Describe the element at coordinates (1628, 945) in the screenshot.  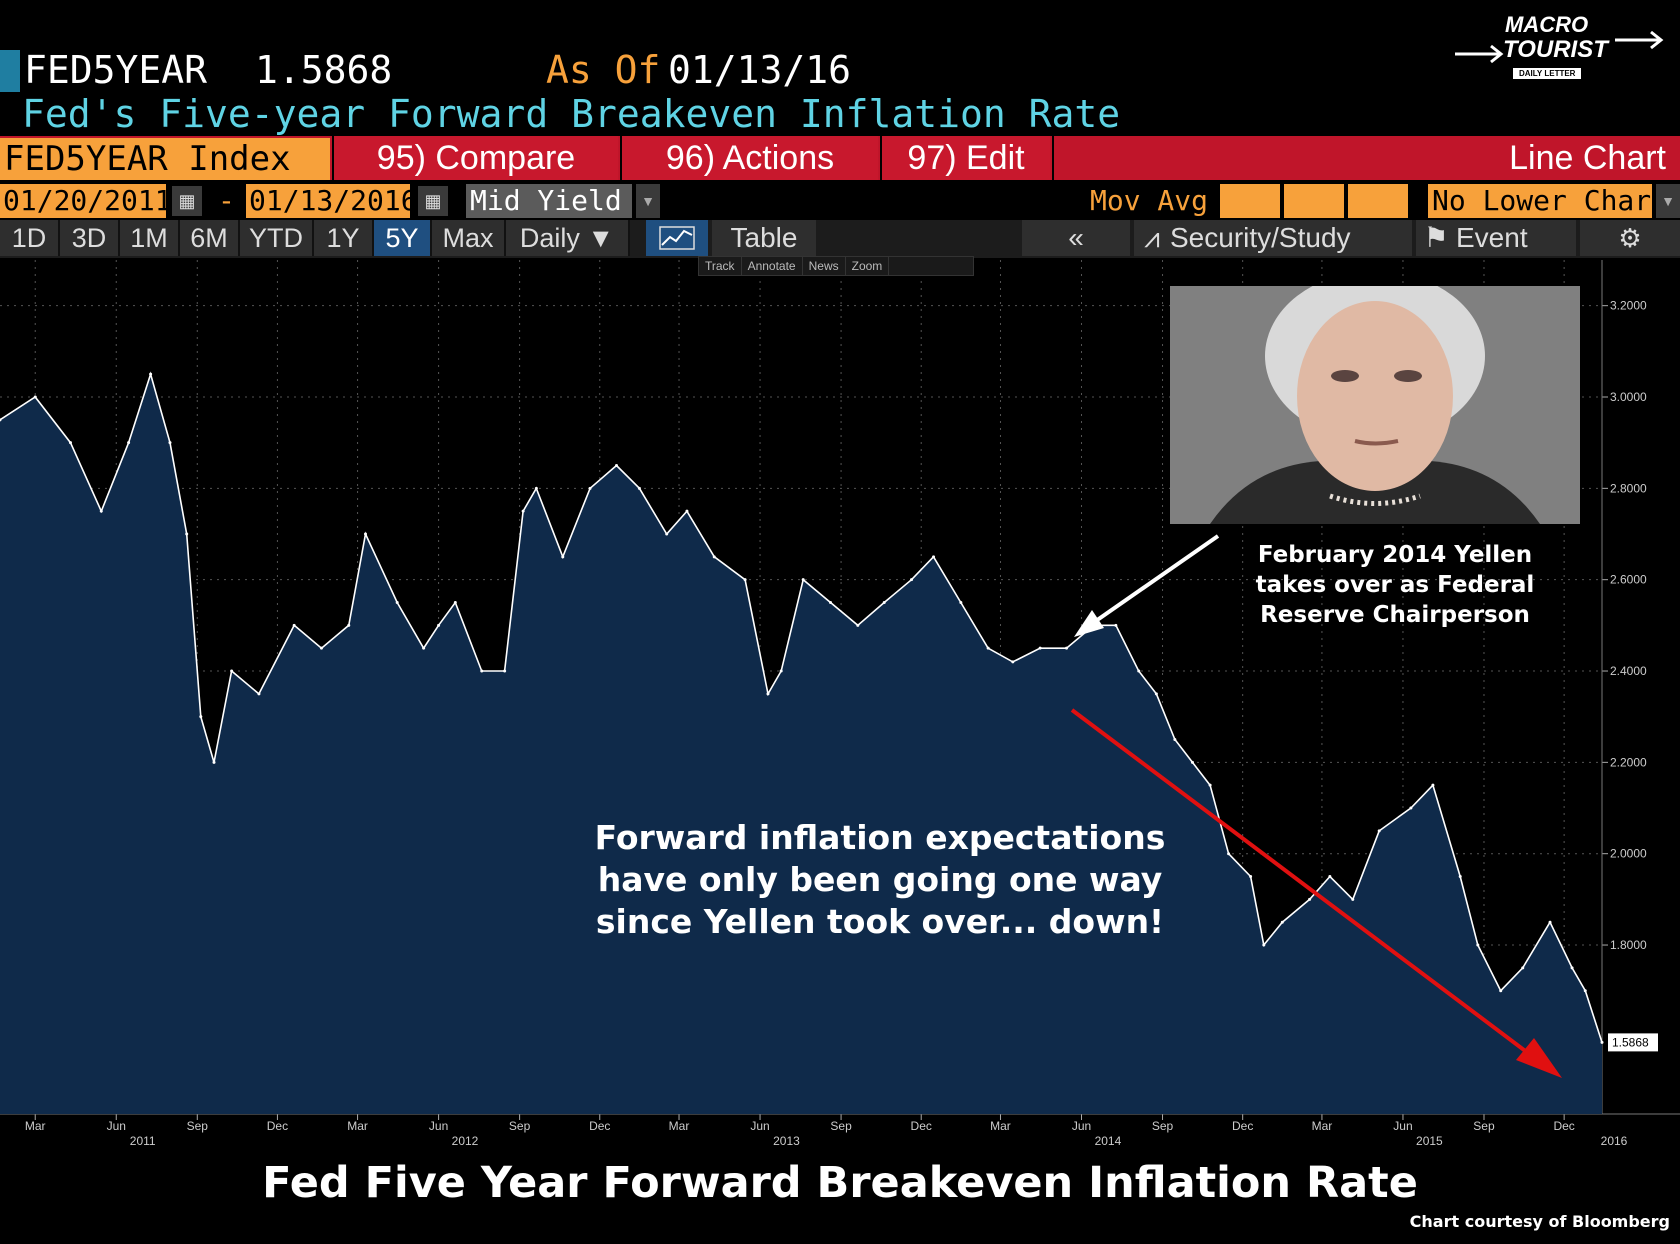
I see `y-tick-label: 1.8000` at that location.